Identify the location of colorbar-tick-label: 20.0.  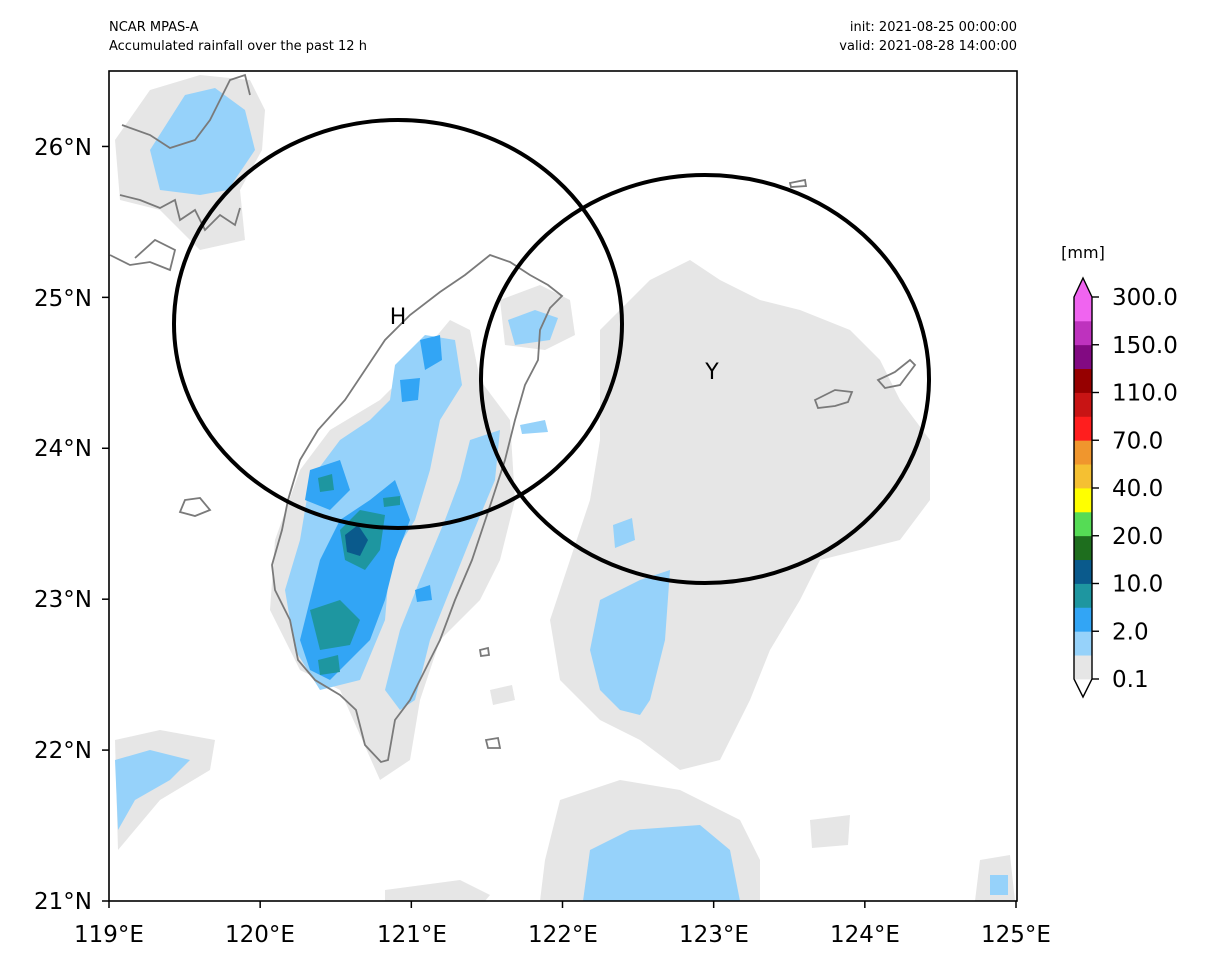
(1137, 537).